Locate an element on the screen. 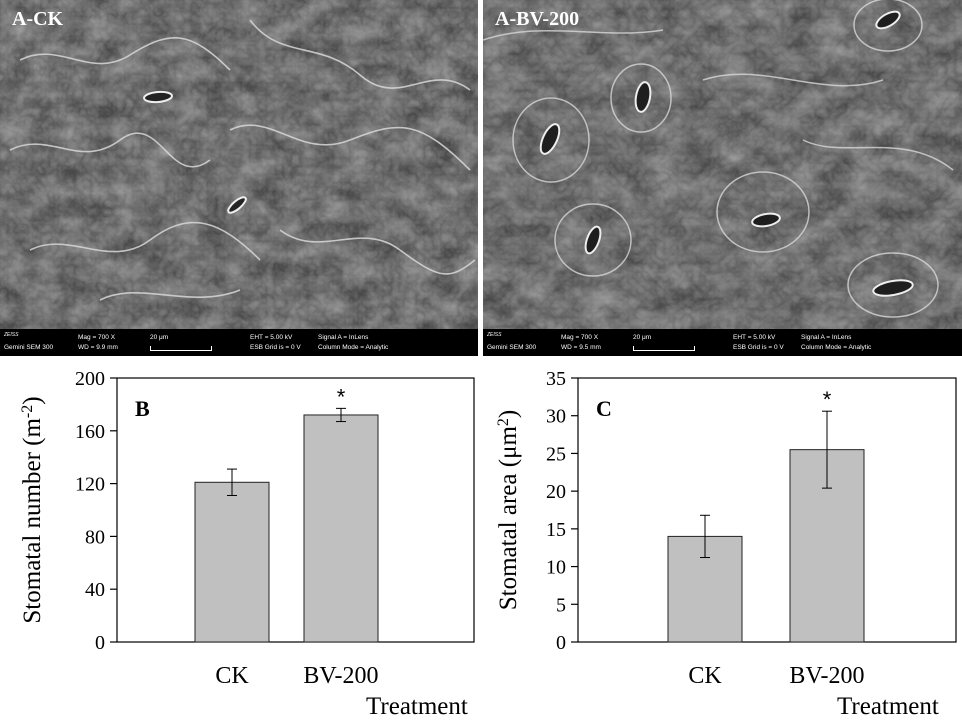 This screenshot has width=962, height=728. y-tick-label: 25 is located at coordinates (556, 454).